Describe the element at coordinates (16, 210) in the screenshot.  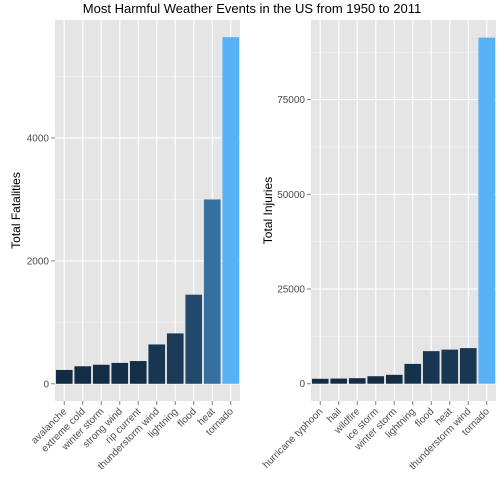
I see `y-axis-title: Total Fatalities` at that location.